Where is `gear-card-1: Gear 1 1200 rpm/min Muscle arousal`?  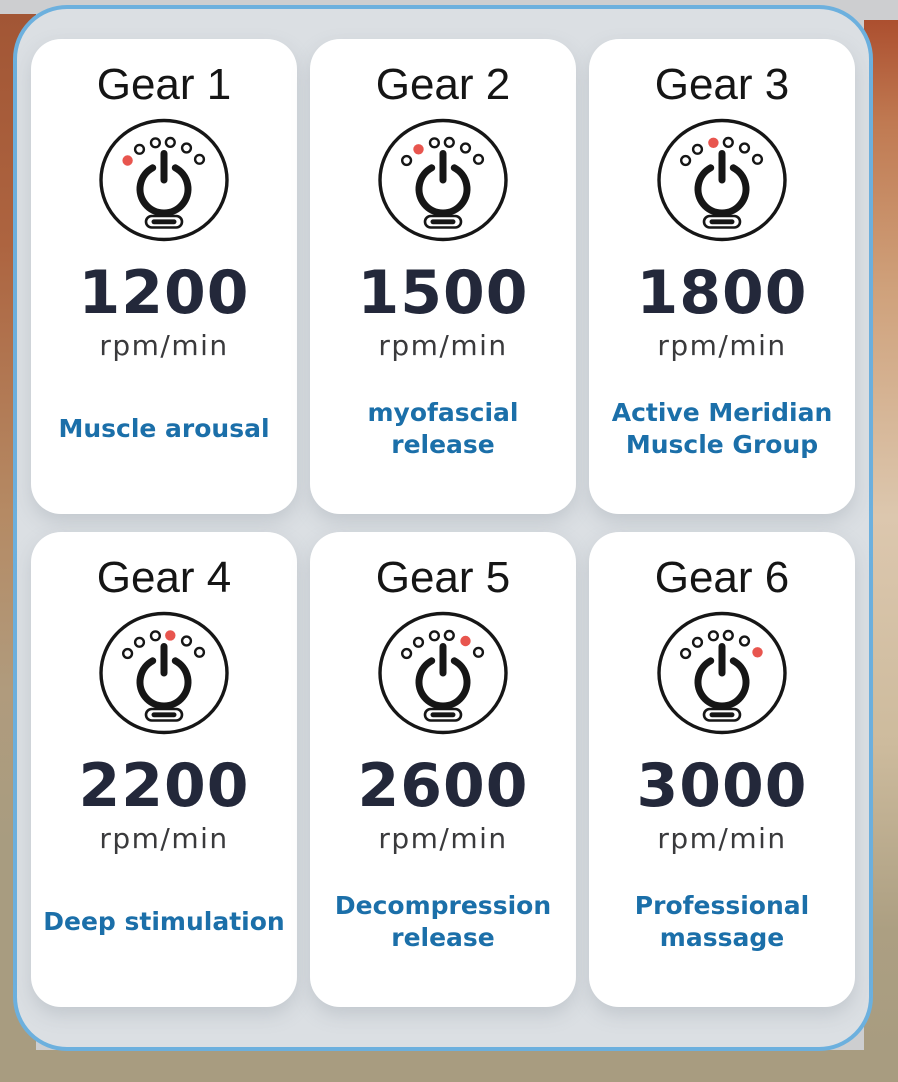 gear-card-1: Gear 1 1200 rpm/min Muscle arousal is located at coordinates (164, 276).